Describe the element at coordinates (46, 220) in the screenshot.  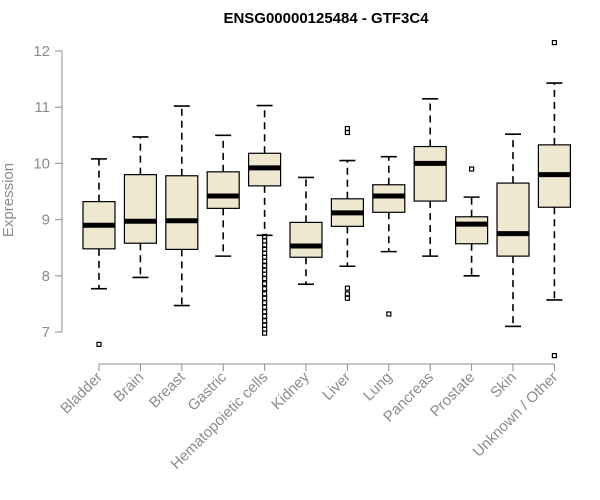
I see `y-tick-label: 9` at that location.